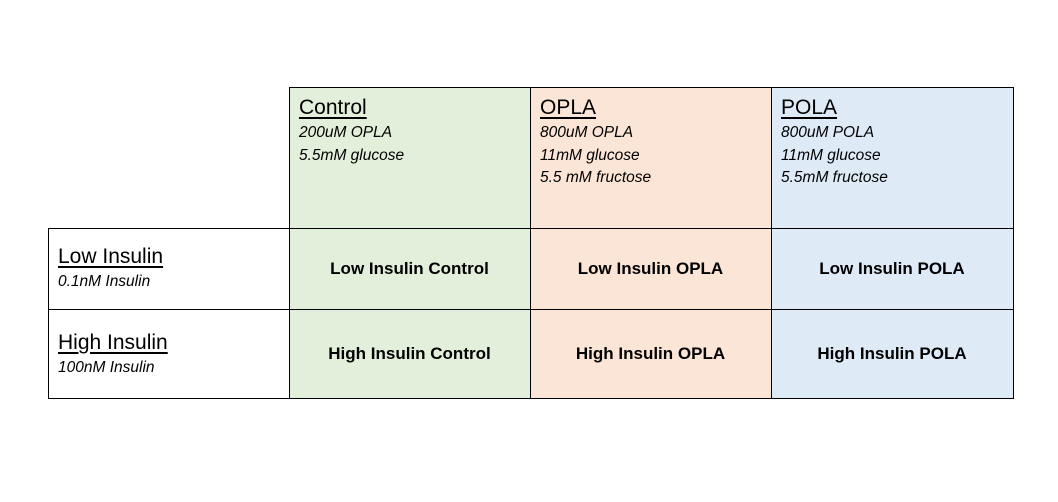 The height and width of the screenshot is (502, 1058). I want to click on cell-label: High Insulin OPLA, so click(650, 353).